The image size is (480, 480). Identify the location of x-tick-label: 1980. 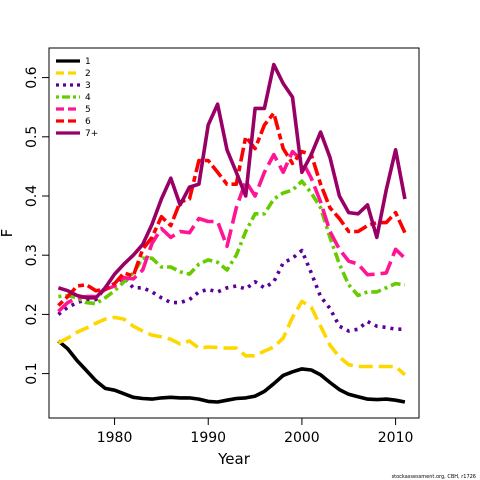
(115, 438).